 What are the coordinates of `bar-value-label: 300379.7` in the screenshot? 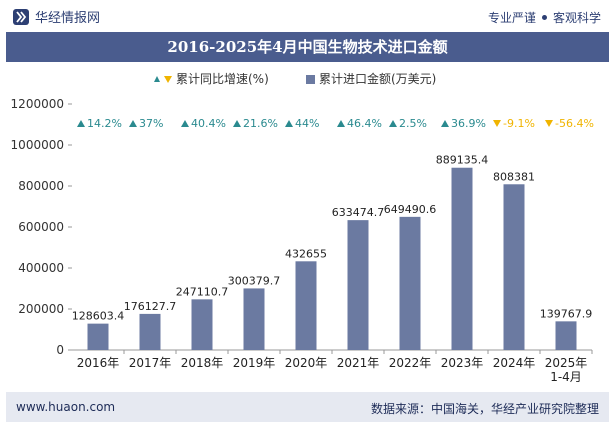 It's located at (254, 280).